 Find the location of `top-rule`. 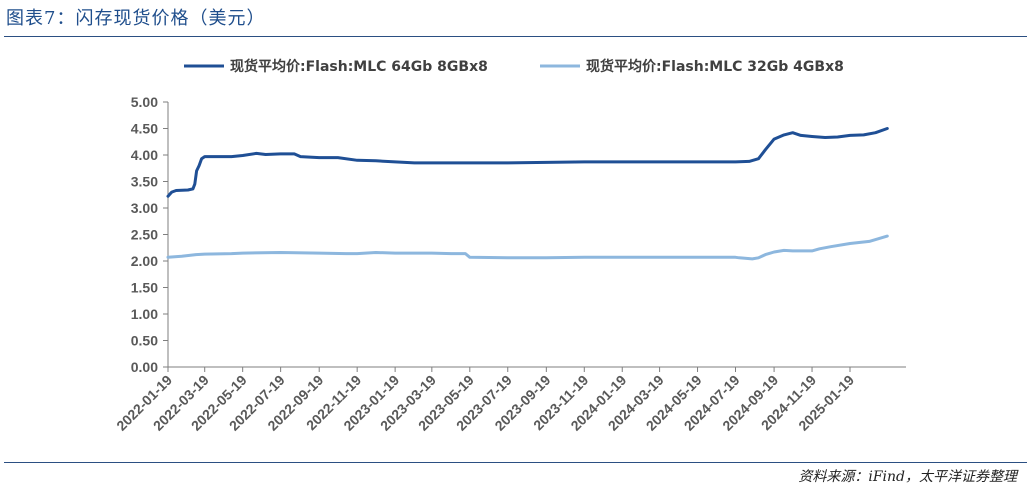

top-rule is located at coordinates (515, 36).